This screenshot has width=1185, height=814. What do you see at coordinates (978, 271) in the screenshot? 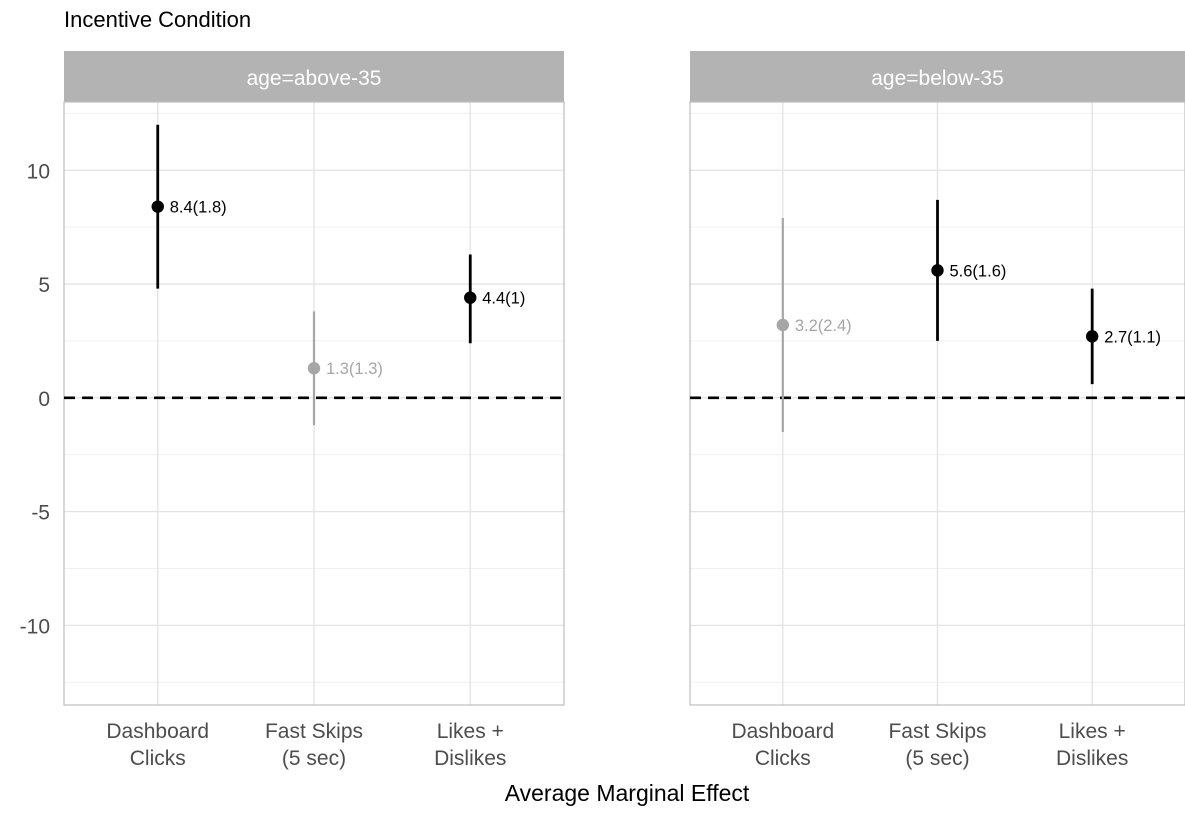
I see `data-label: 5.6(1.6)` at bounding box center [978, 271].